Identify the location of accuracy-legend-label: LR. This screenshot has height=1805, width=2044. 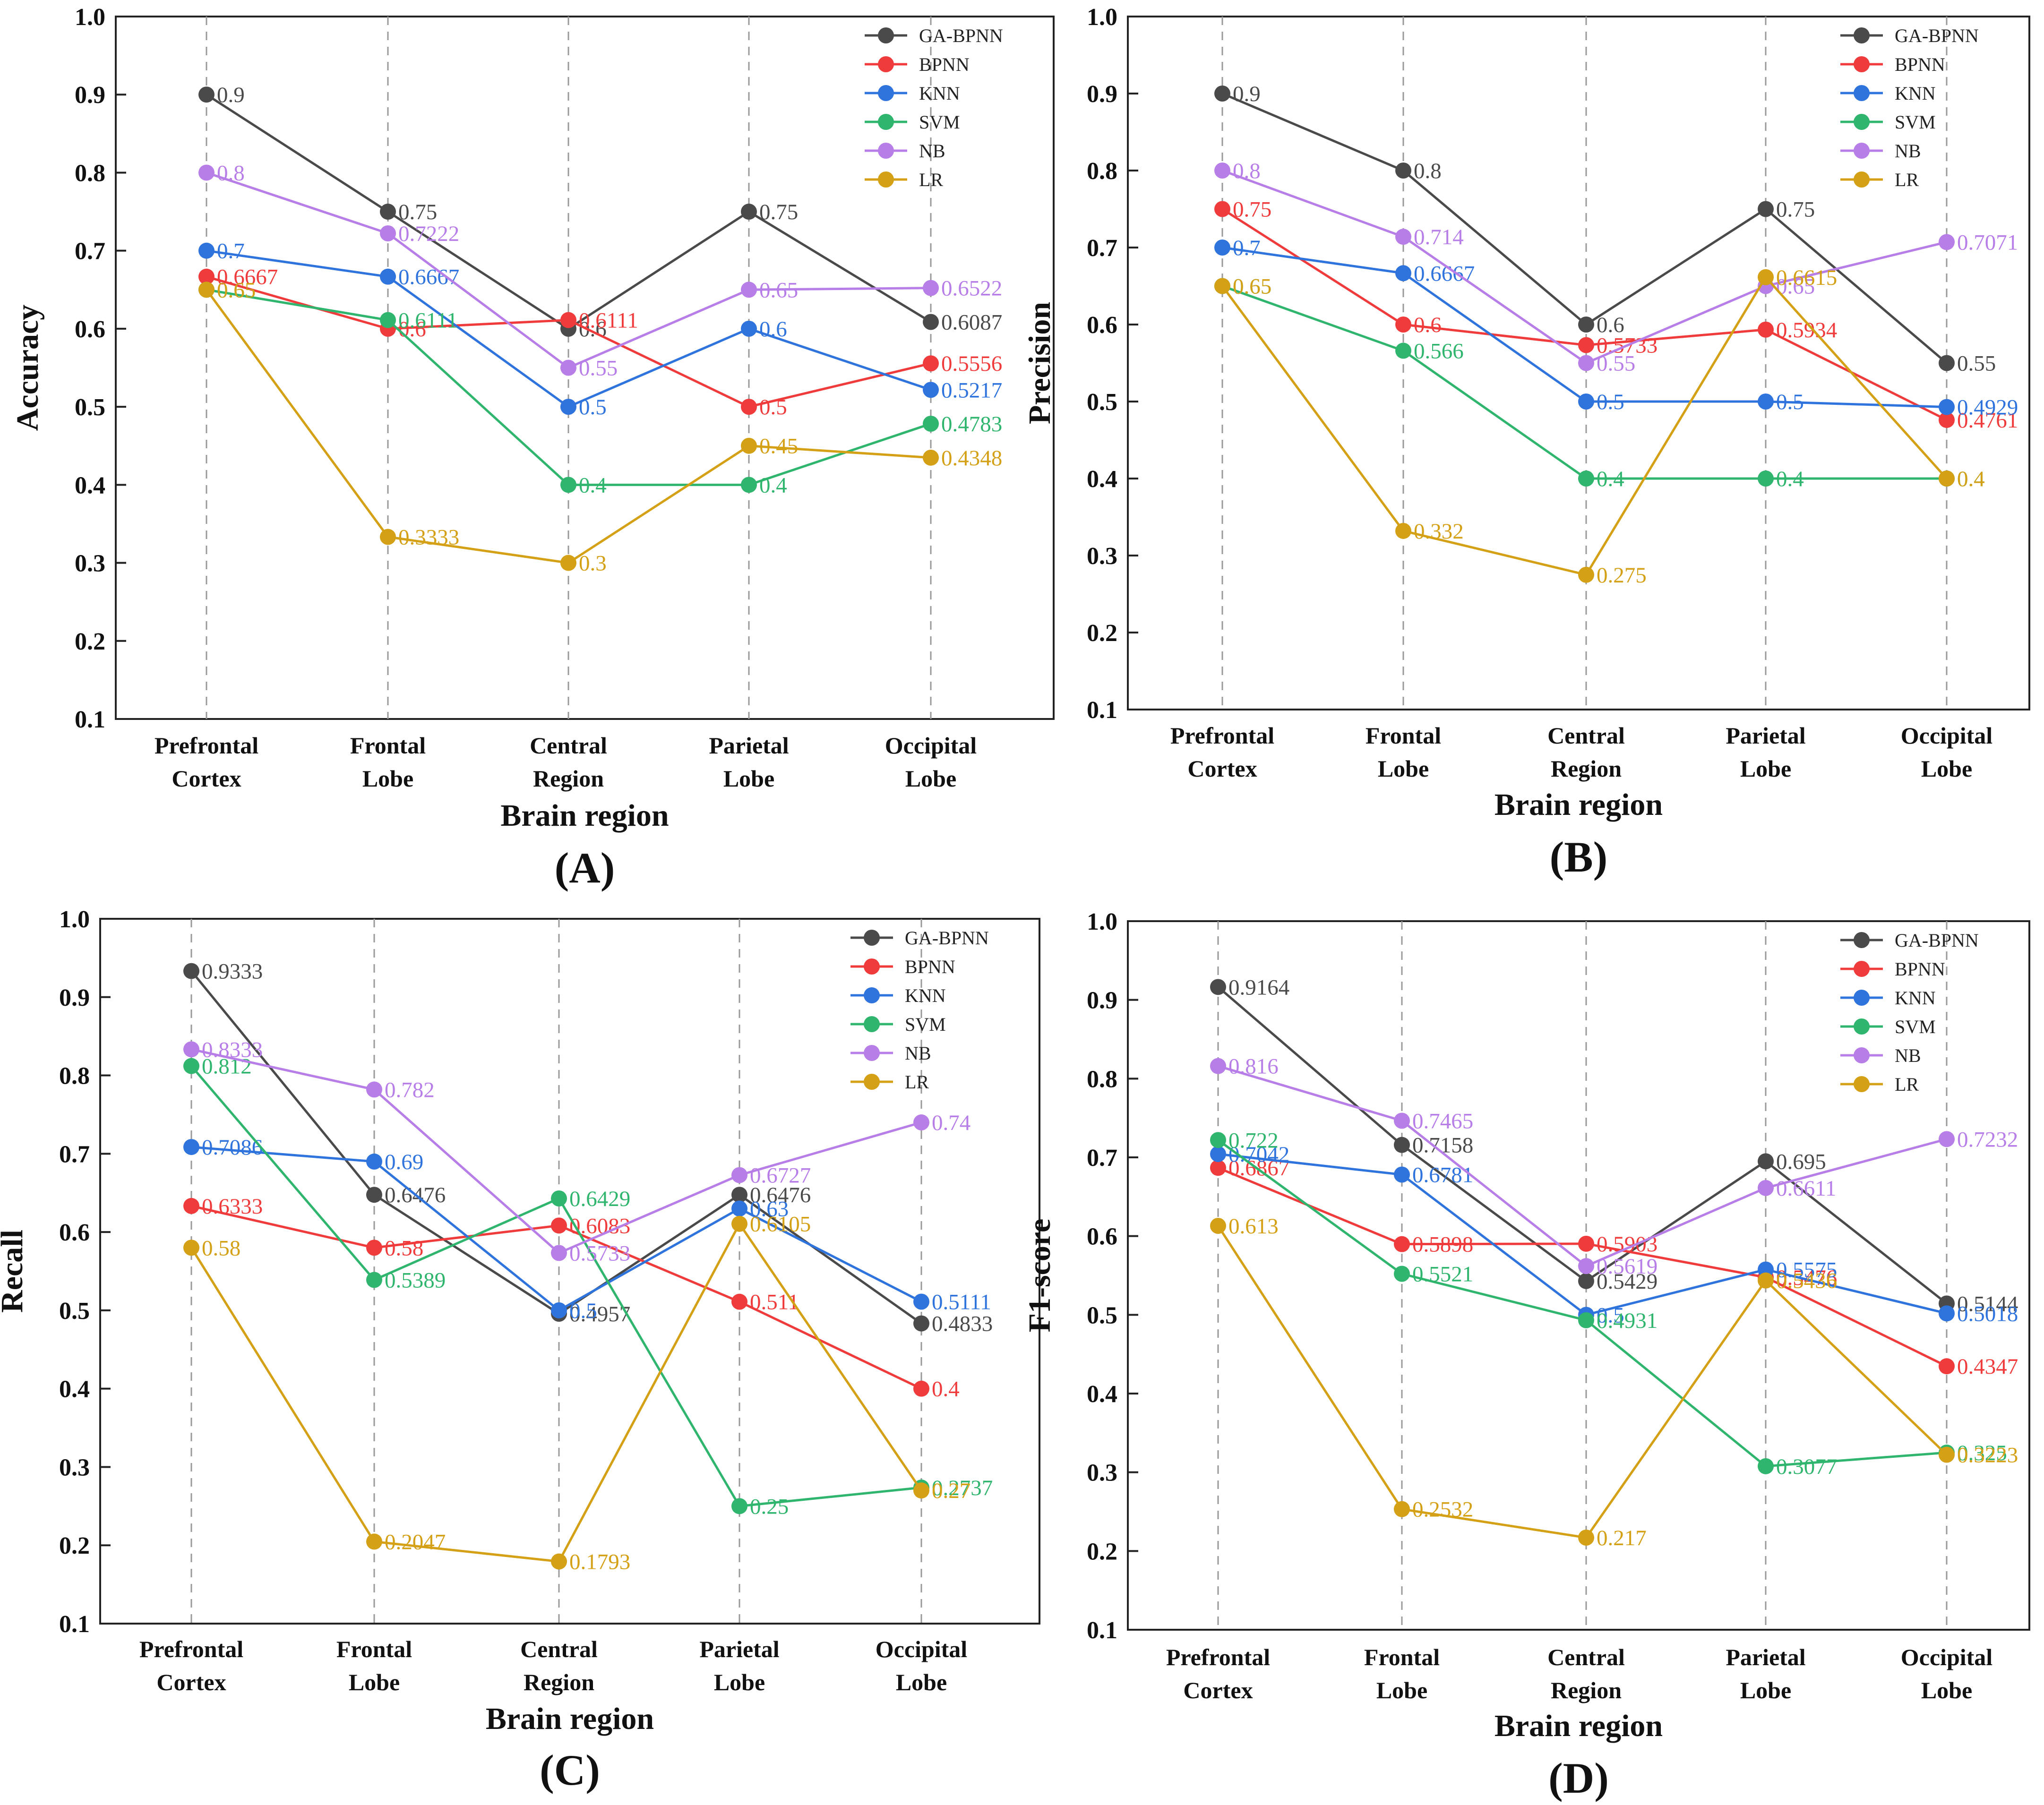
(931, 179).